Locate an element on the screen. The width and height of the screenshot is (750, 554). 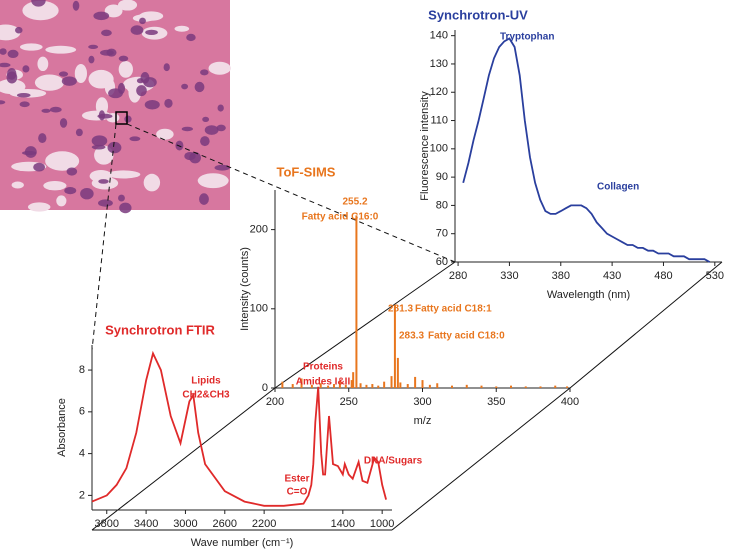
x-tick-label: 1000 is located at coordinates (382, 524).